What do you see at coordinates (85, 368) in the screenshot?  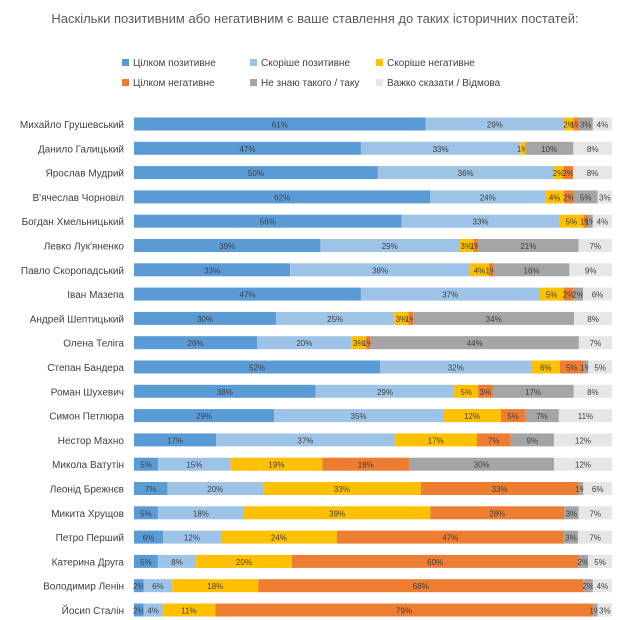 I see `category-label: Степан Бандера` at bounding box center [85, 368].